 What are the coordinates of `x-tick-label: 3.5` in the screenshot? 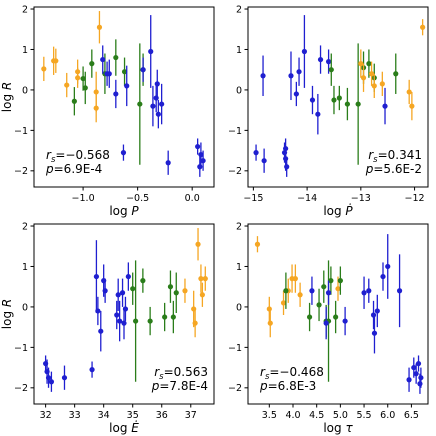 It's located at (269, 415).